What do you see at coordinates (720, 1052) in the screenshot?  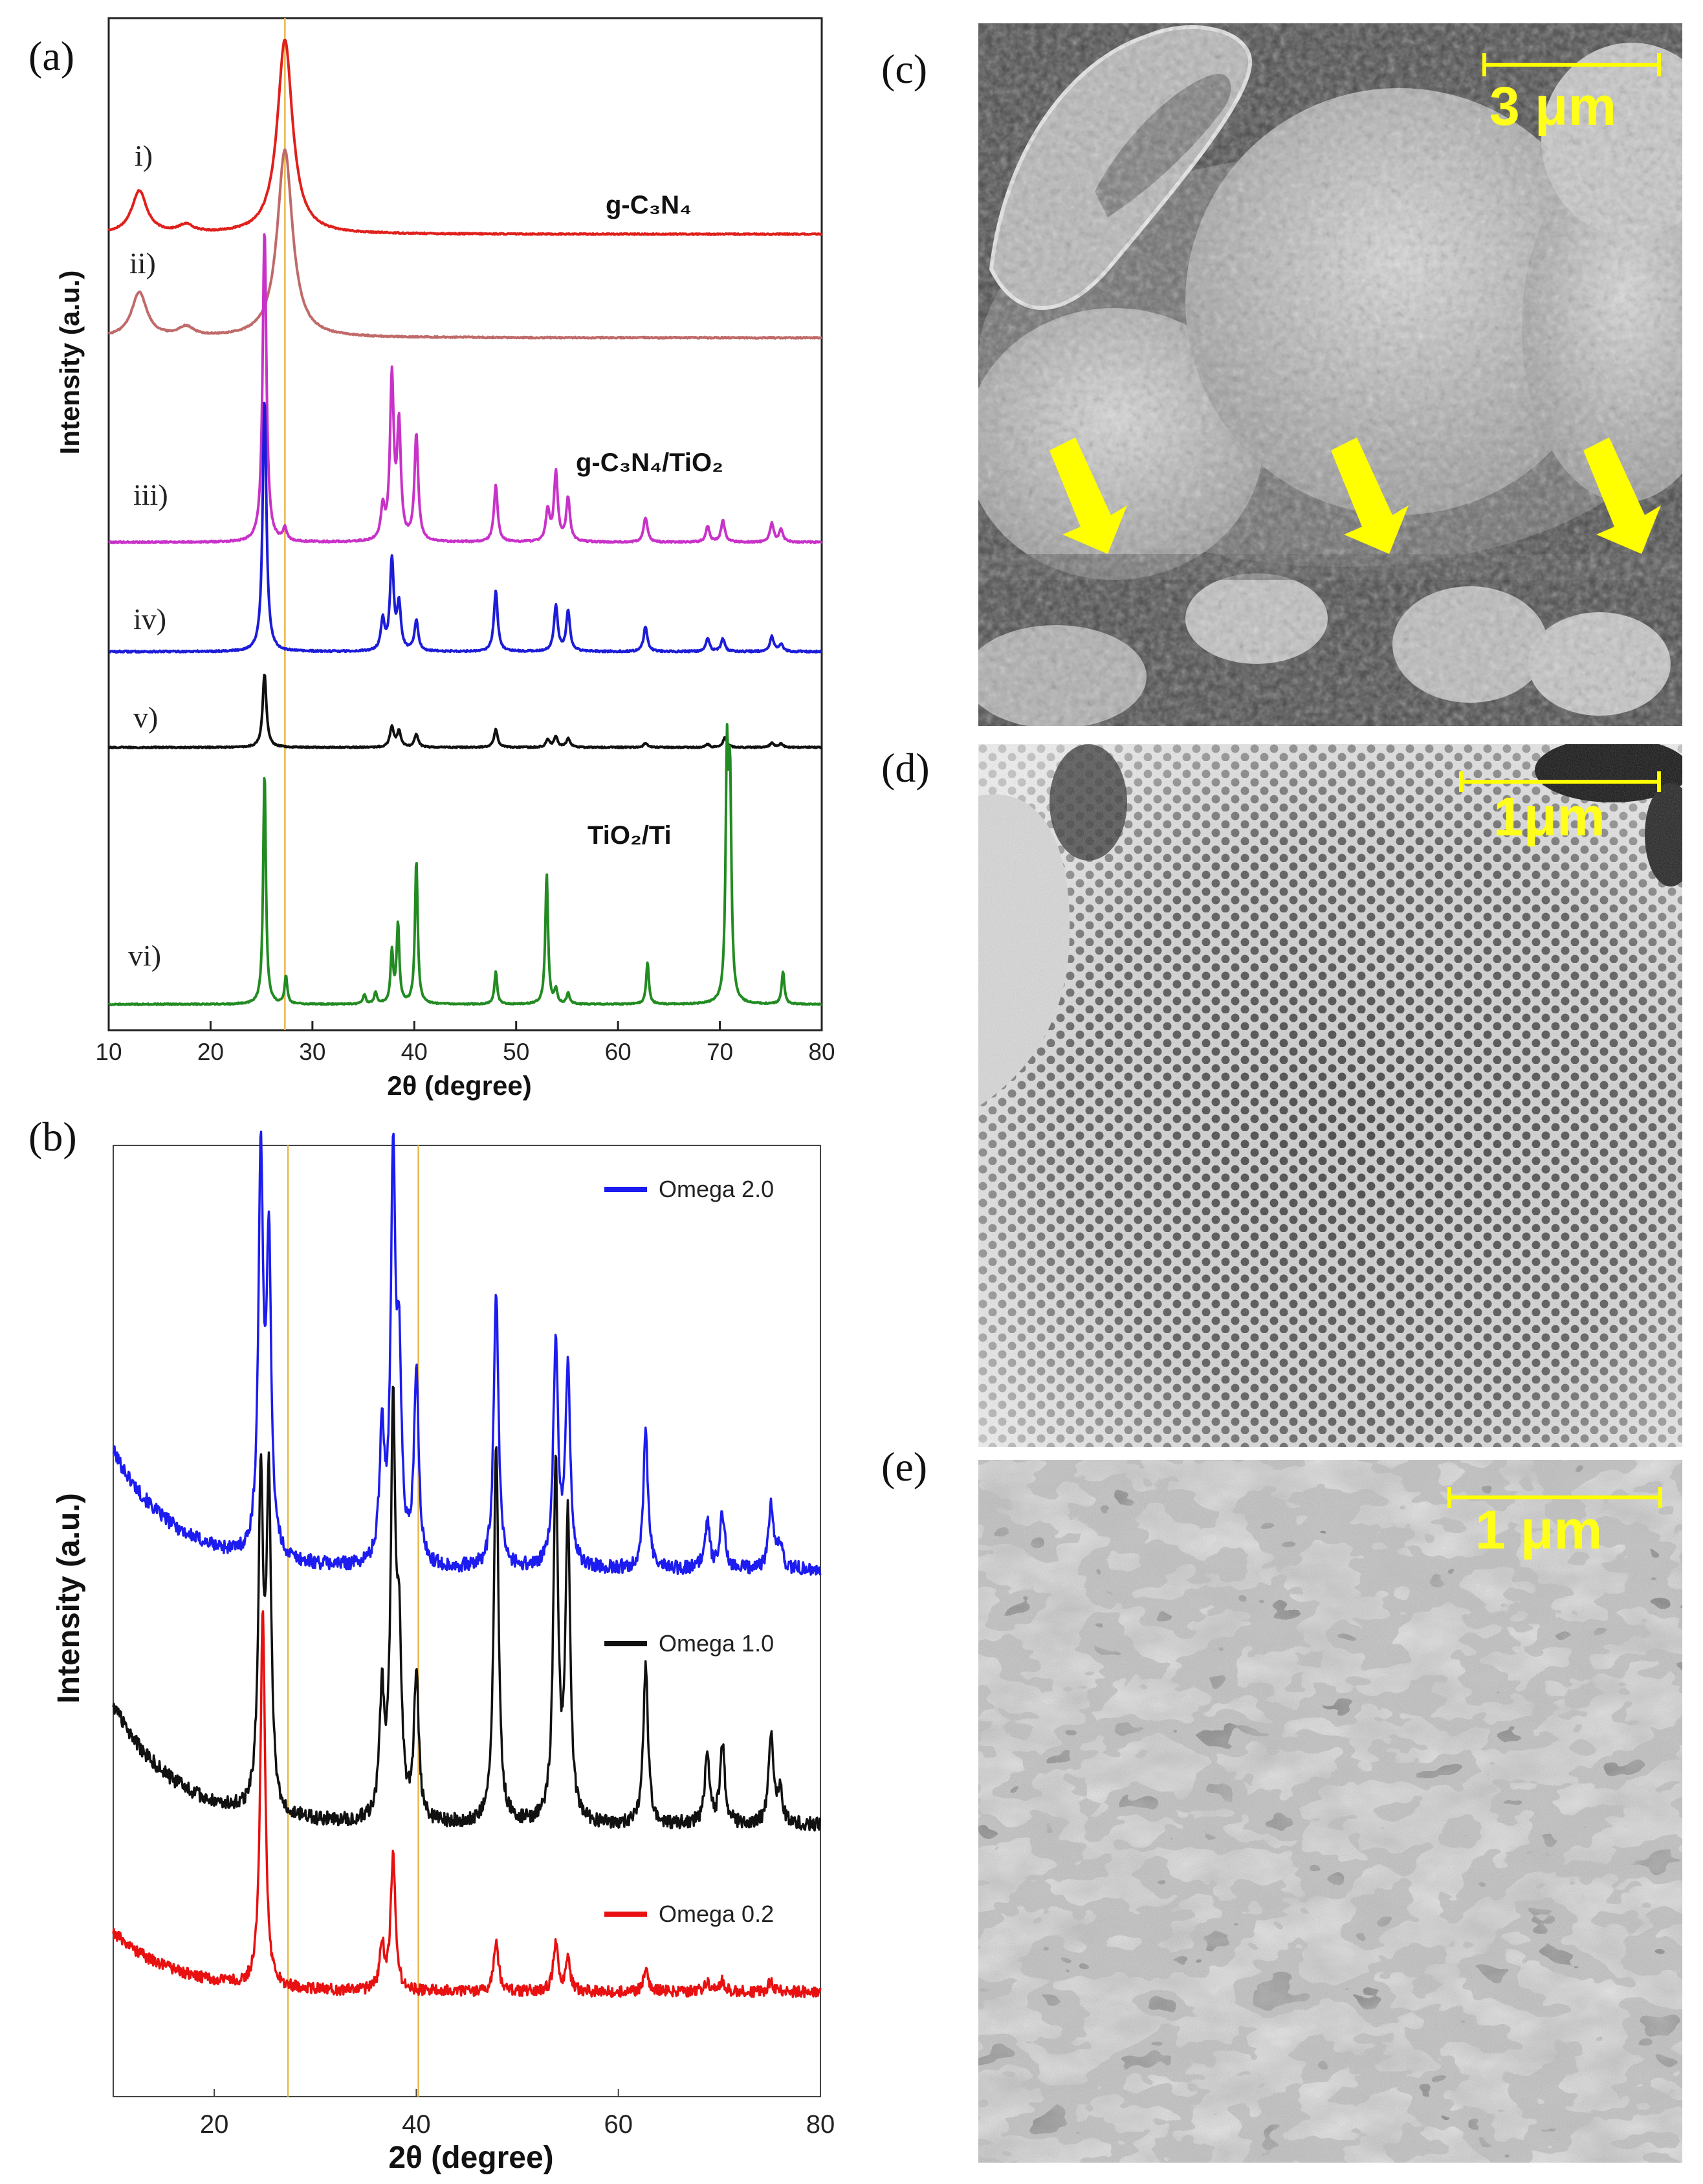 I see `x-tick-label: 70` at bounding box center [720, 1052].